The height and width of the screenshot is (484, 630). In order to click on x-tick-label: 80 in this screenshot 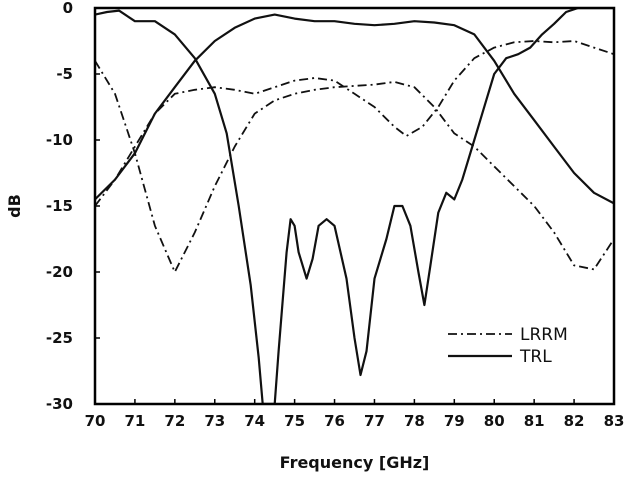, I will do `click(494, 421)`.